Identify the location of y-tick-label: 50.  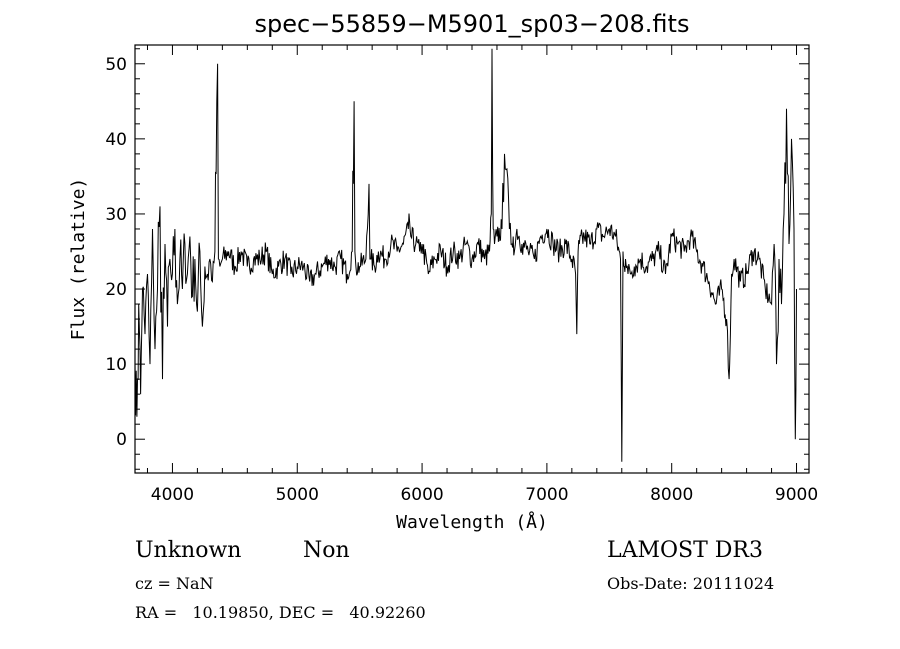
(116, 65).